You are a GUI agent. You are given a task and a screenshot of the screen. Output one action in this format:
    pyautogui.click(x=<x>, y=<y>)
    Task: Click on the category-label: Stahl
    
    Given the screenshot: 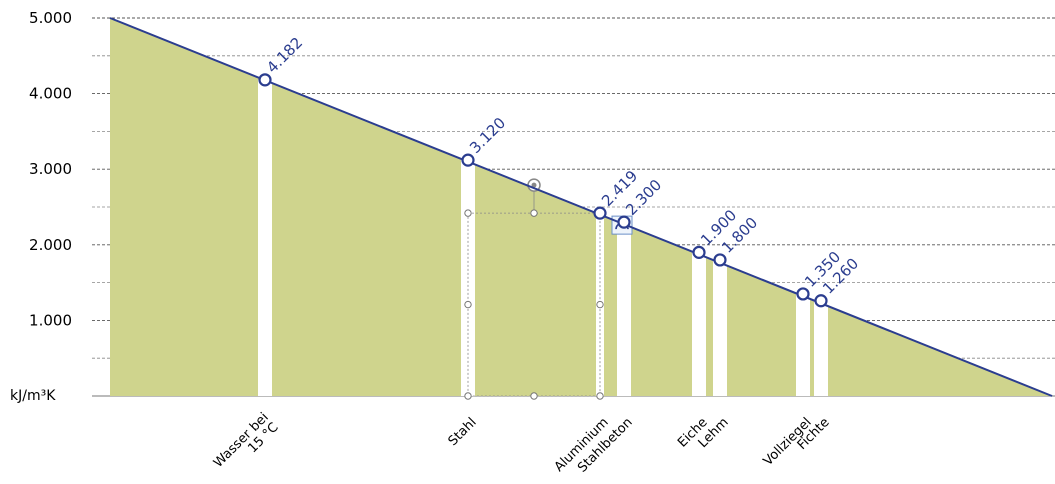 What is the action you would take?
    pyautogui.click(x=463, y=432)
    